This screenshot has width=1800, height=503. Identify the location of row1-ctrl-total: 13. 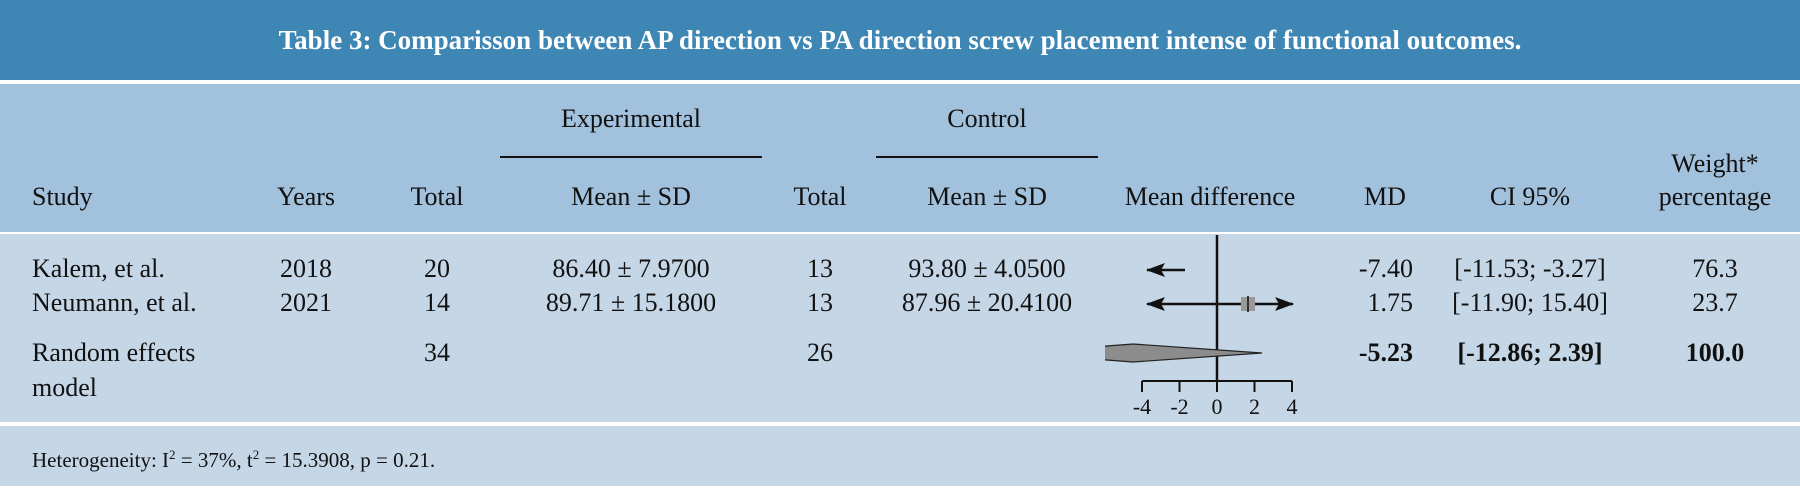
(820, 268).